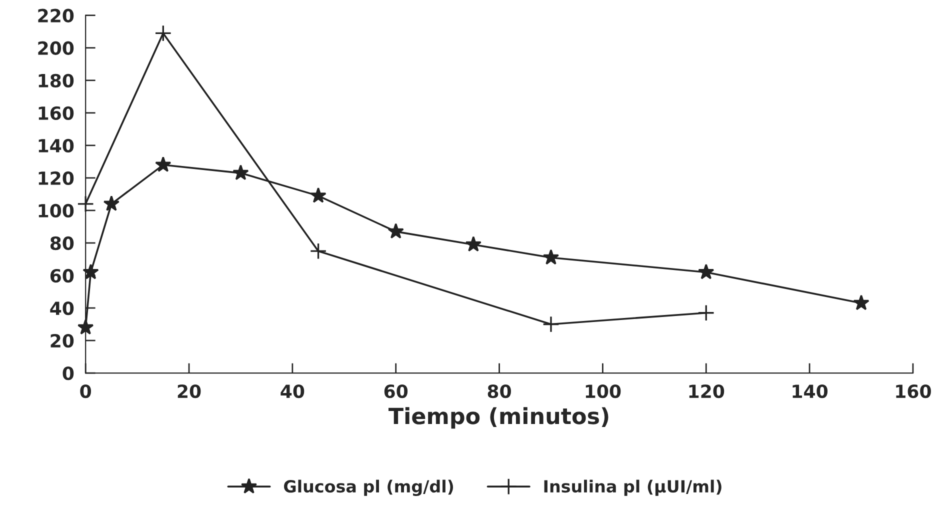 This screenshot has height=511, width=951. Describe the element at coordinates (369, 488) in the screenshot. I see `legend-label: Glucosa pl (mg/dl)` at that location.